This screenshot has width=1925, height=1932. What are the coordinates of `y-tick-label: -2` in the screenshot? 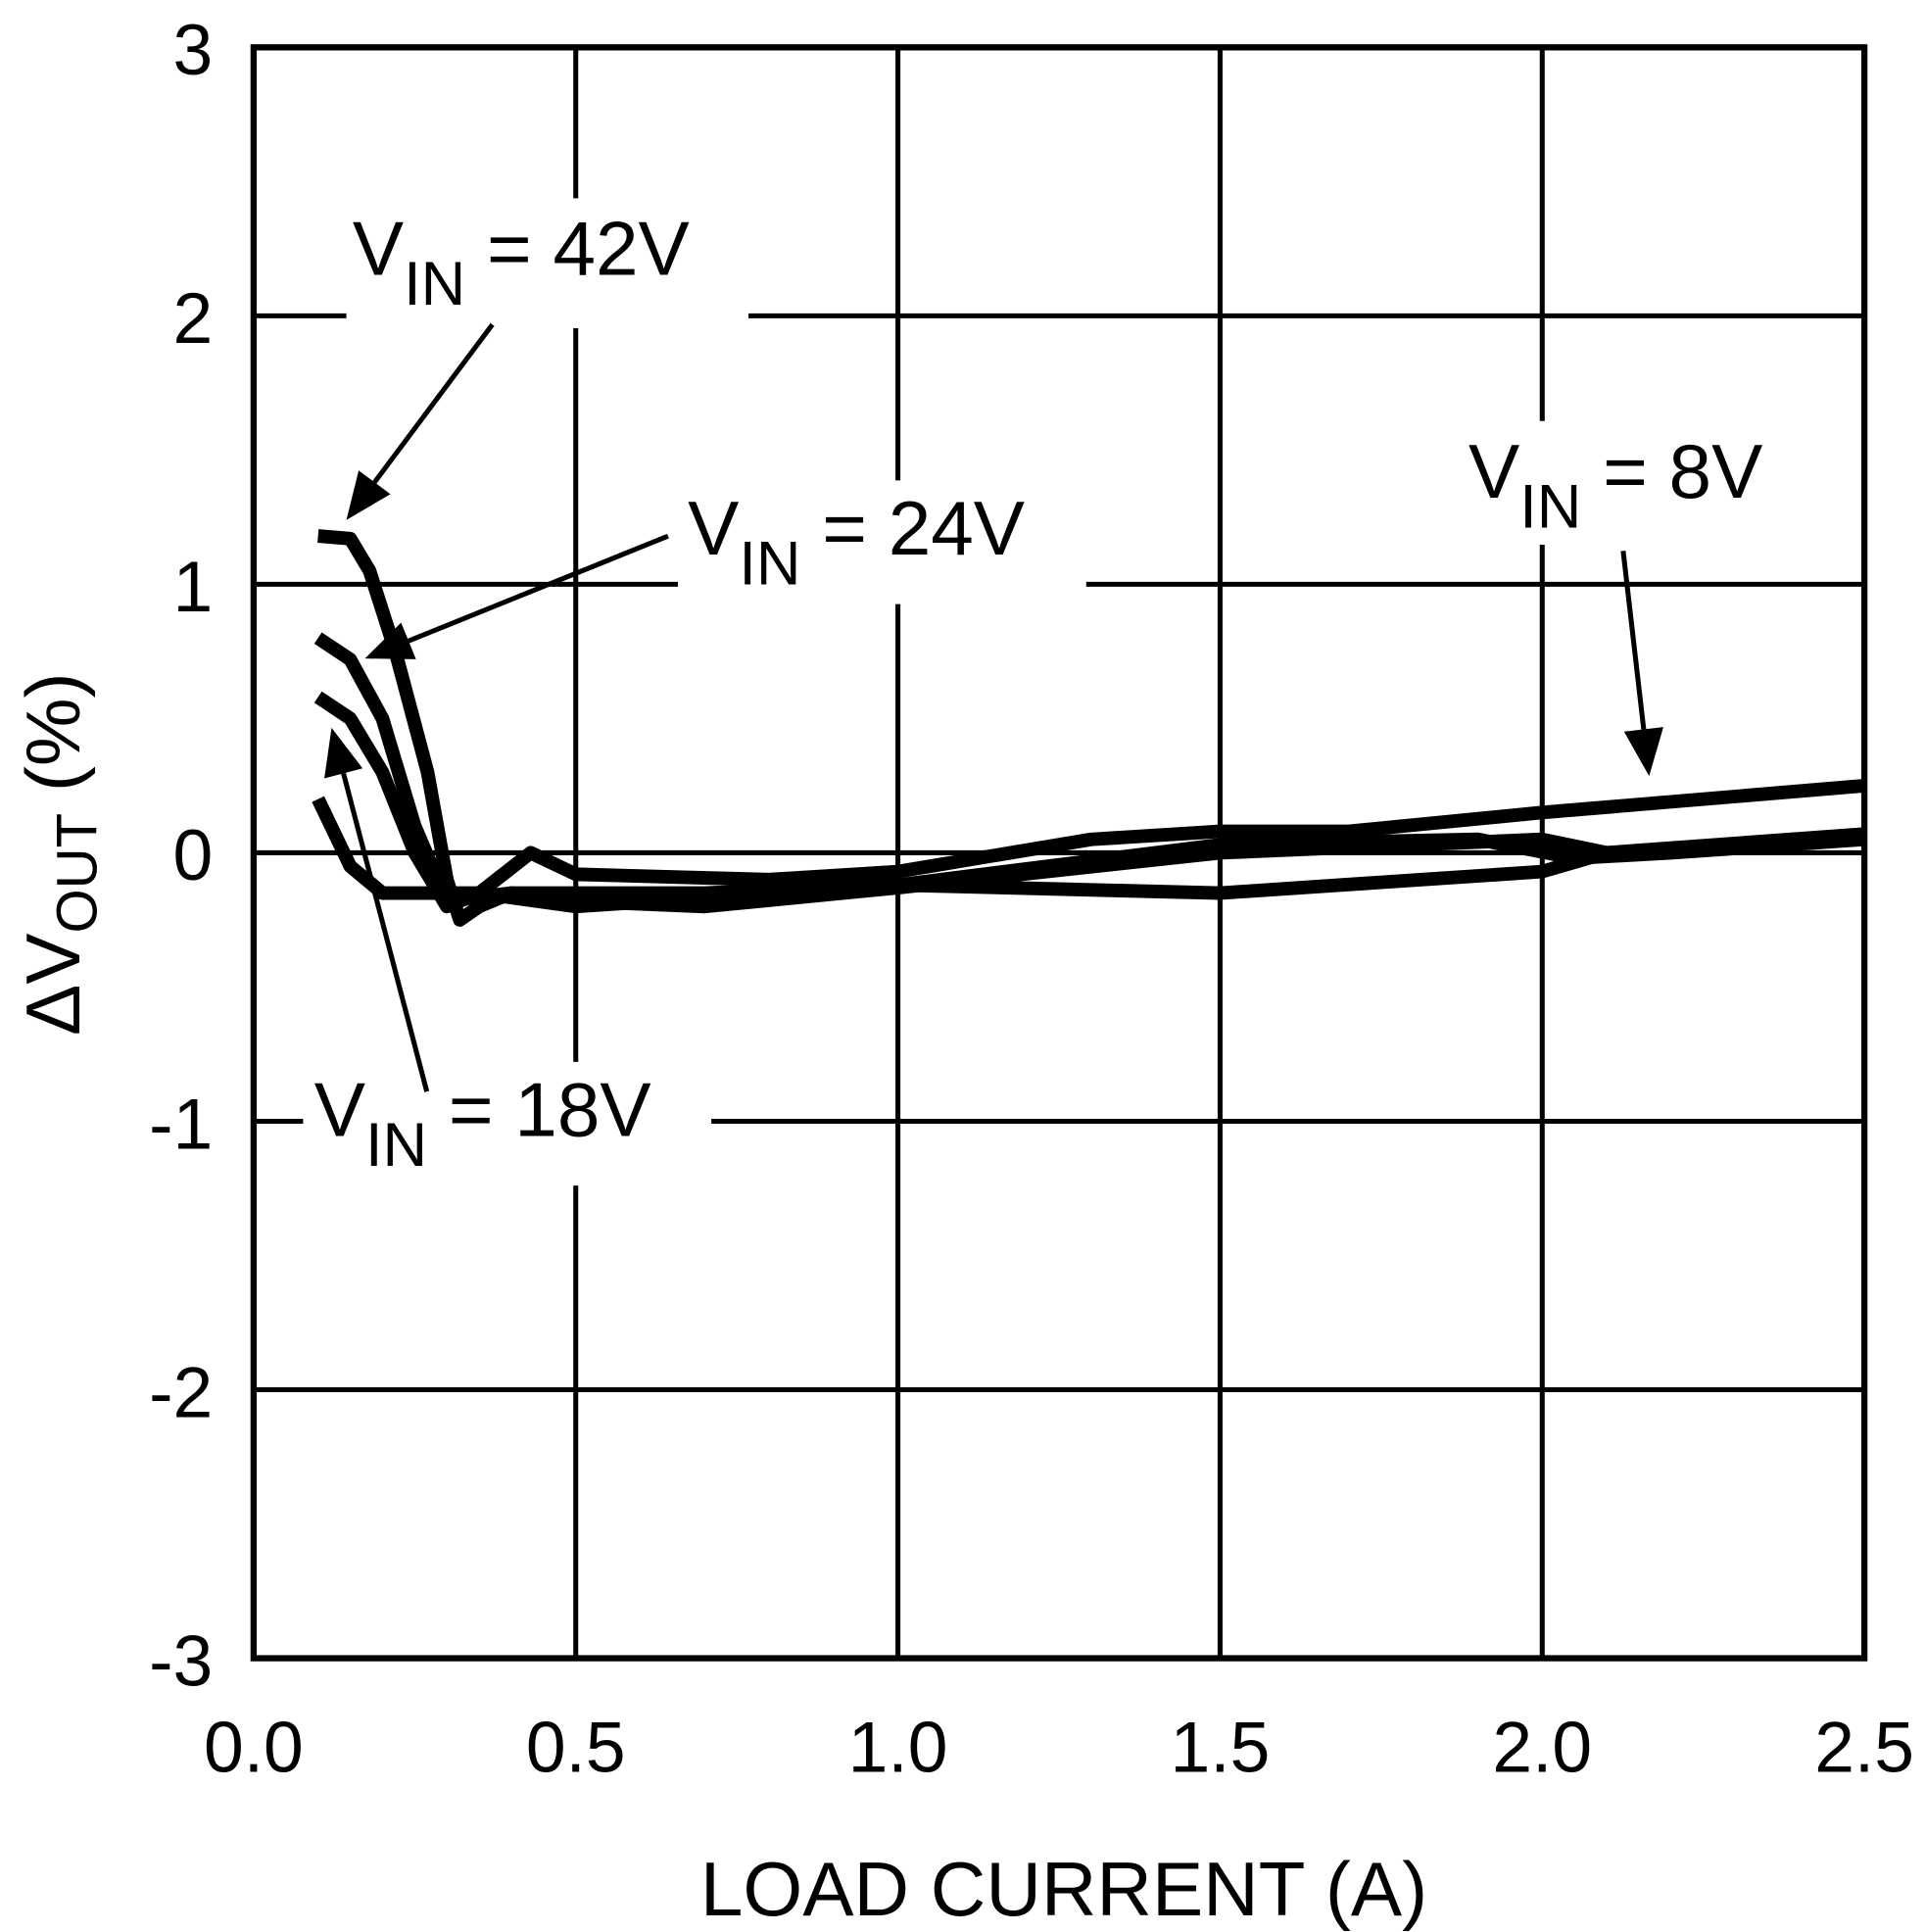 It's located at (181, 1392).